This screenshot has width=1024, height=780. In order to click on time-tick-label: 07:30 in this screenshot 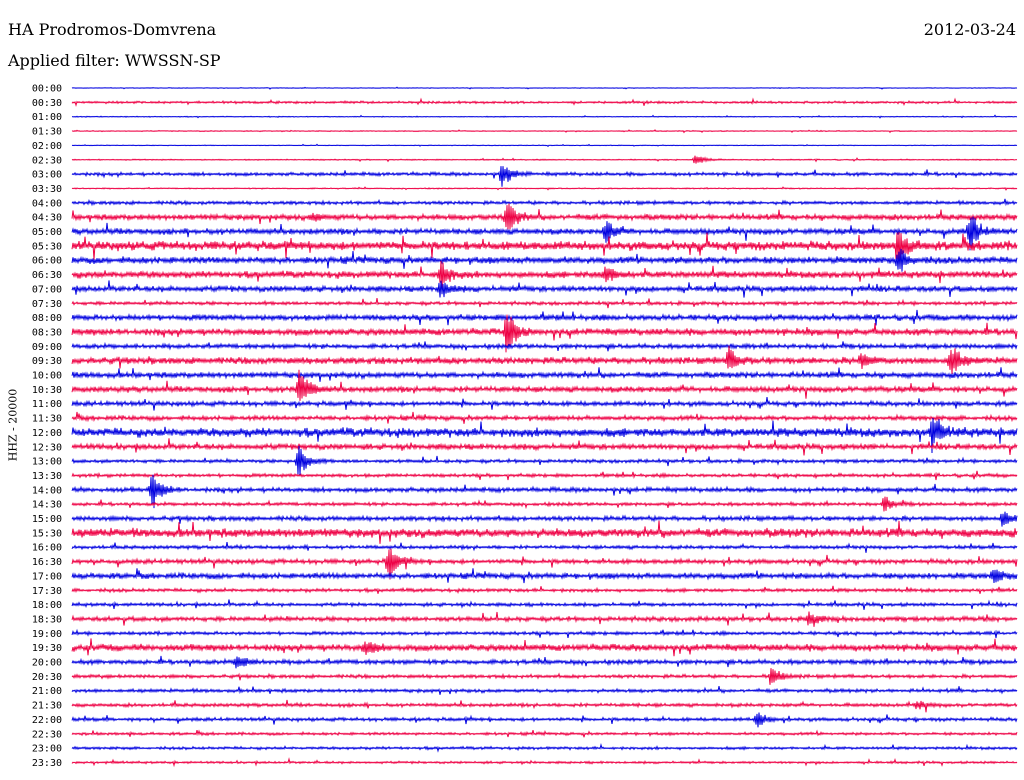, I will do `click(47, 304)`.